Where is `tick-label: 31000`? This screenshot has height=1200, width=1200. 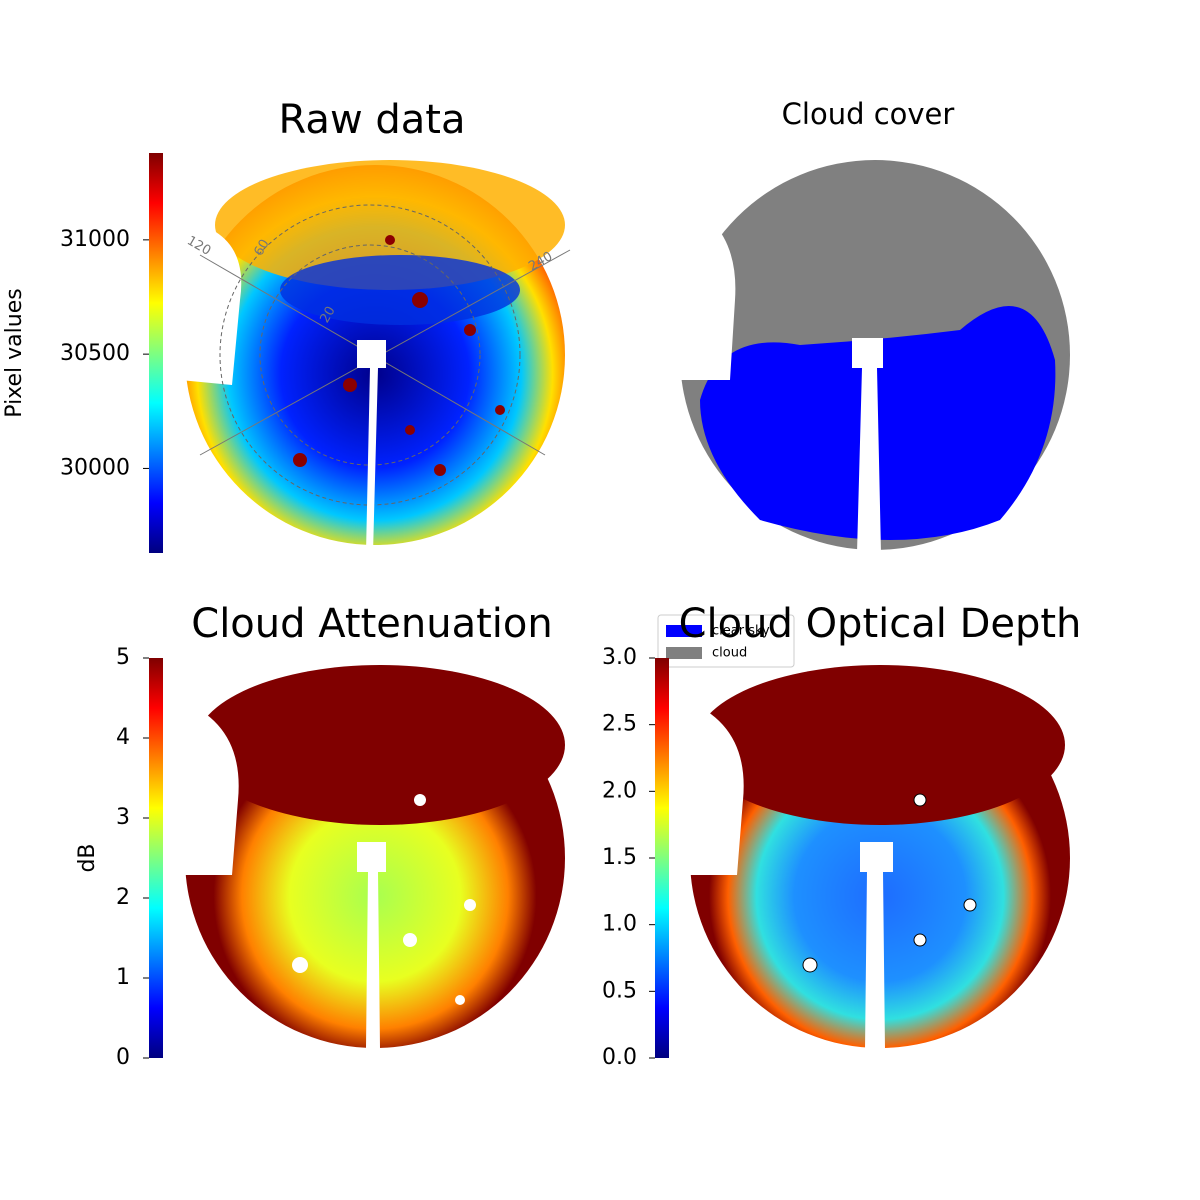
tick-label: 31000 is located at coordinates (95, 239).